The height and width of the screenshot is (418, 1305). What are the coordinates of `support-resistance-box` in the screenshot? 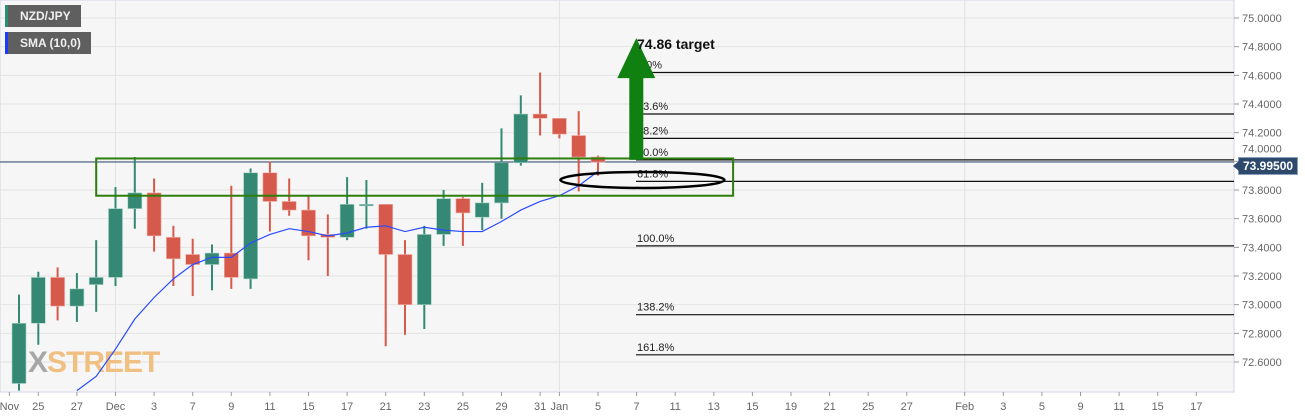 It's located at (415, 177).